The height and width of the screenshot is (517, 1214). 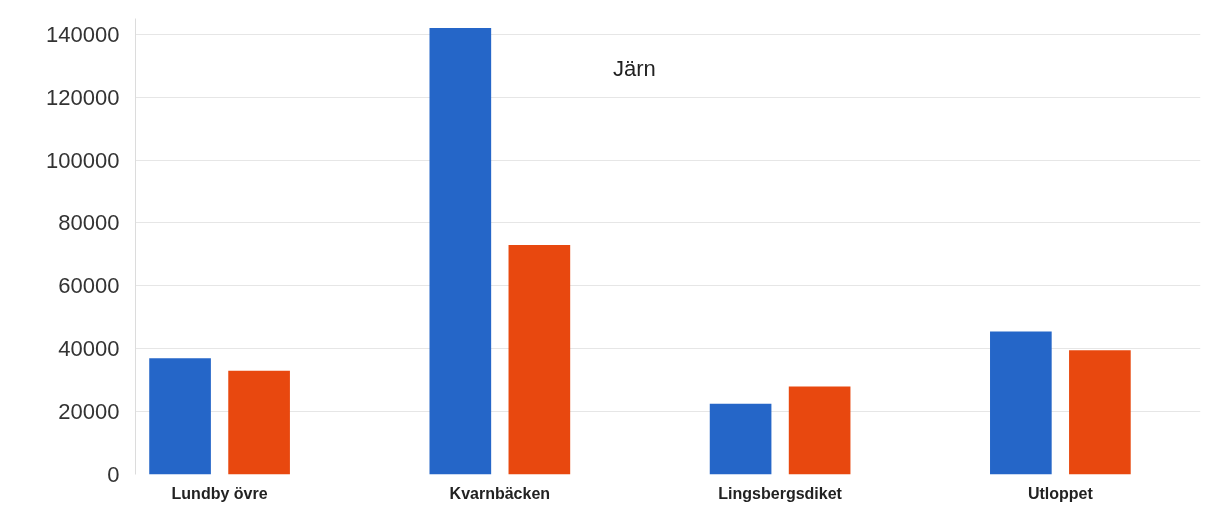 I want to click on y-tick-label: 60000, so click(x=89, y=286).